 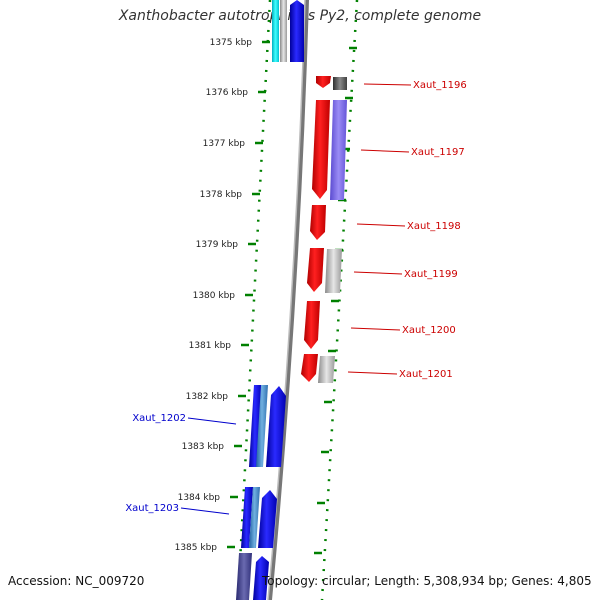 I want to click on reverse-genes, so click(x=324, y=229).